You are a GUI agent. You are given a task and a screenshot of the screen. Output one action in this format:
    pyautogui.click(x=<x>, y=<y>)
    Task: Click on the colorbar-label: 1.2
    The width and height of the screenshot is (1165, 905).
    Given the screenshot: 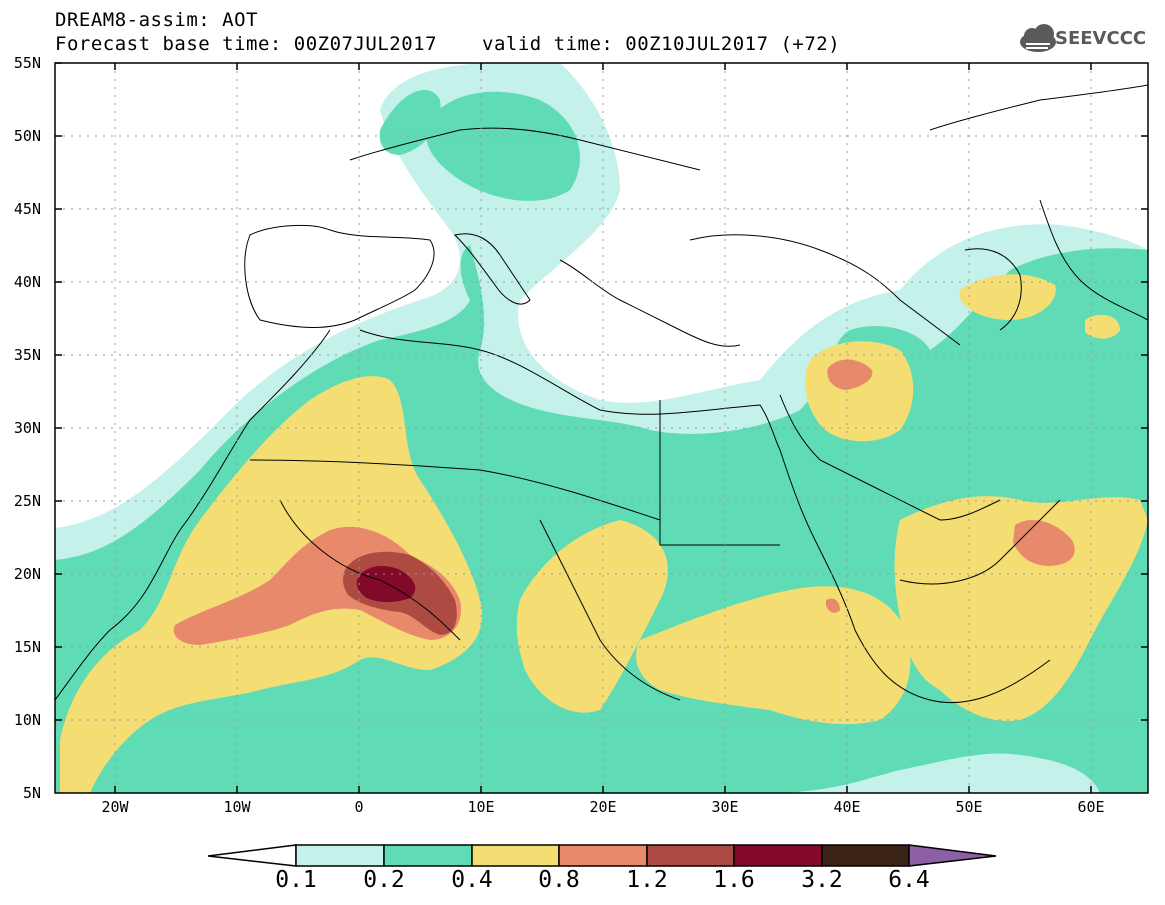 What is the action you would take?
    pyautogui.click(x=647, y=880)
    